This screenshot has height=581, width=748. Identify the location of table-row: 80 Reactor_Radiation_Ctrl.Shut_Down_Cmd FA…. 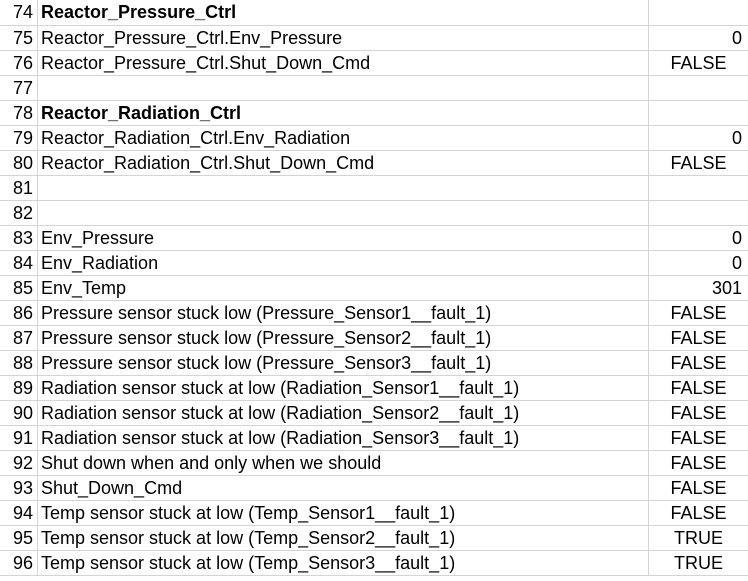
(374, 163).